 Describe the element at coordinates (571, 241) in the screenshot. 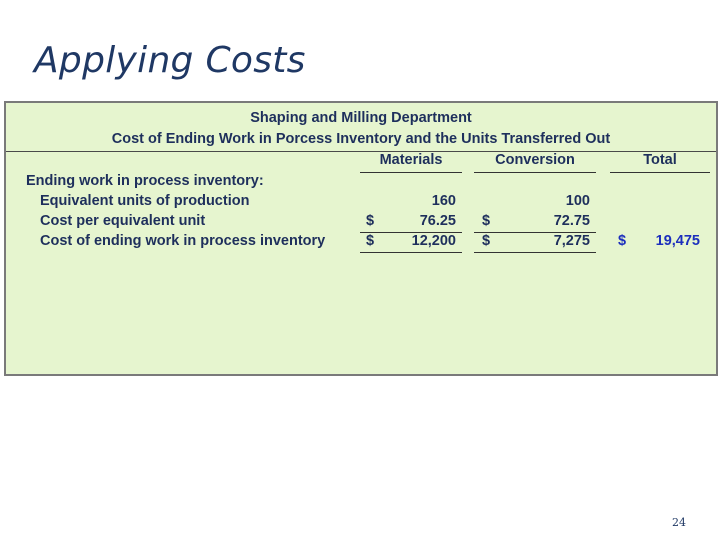

I see `conversion-value: 7,275` at that location.